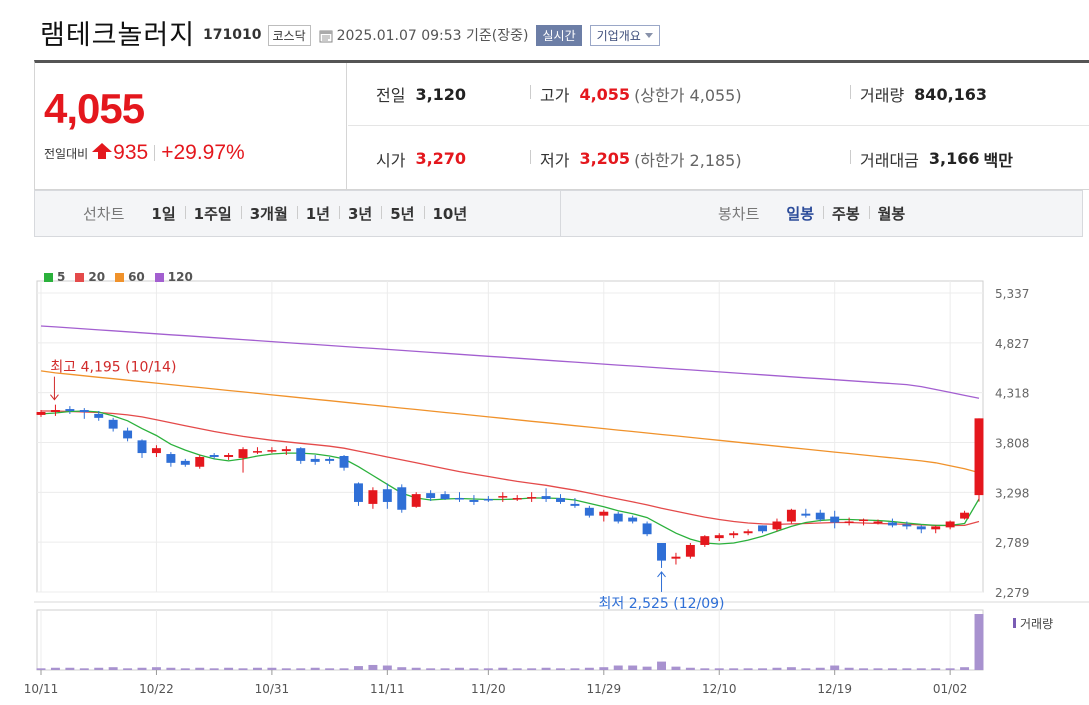 This screenshot has height=705, width=1089. I want to click on corp-info-dropdown: 기업개요, so click(624, 35).